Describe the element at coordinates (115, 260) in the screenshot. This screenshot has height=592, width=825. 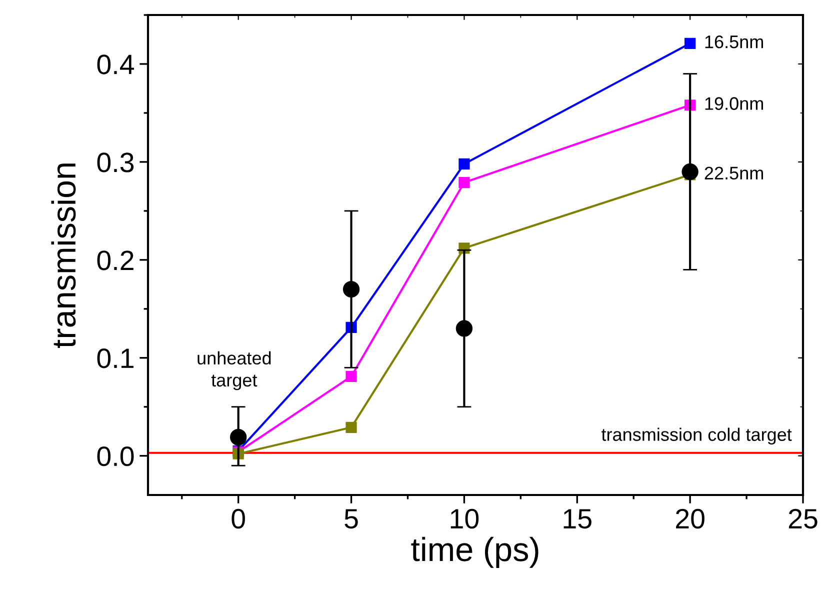
I see `y-tick-label: 0.2` at that location.